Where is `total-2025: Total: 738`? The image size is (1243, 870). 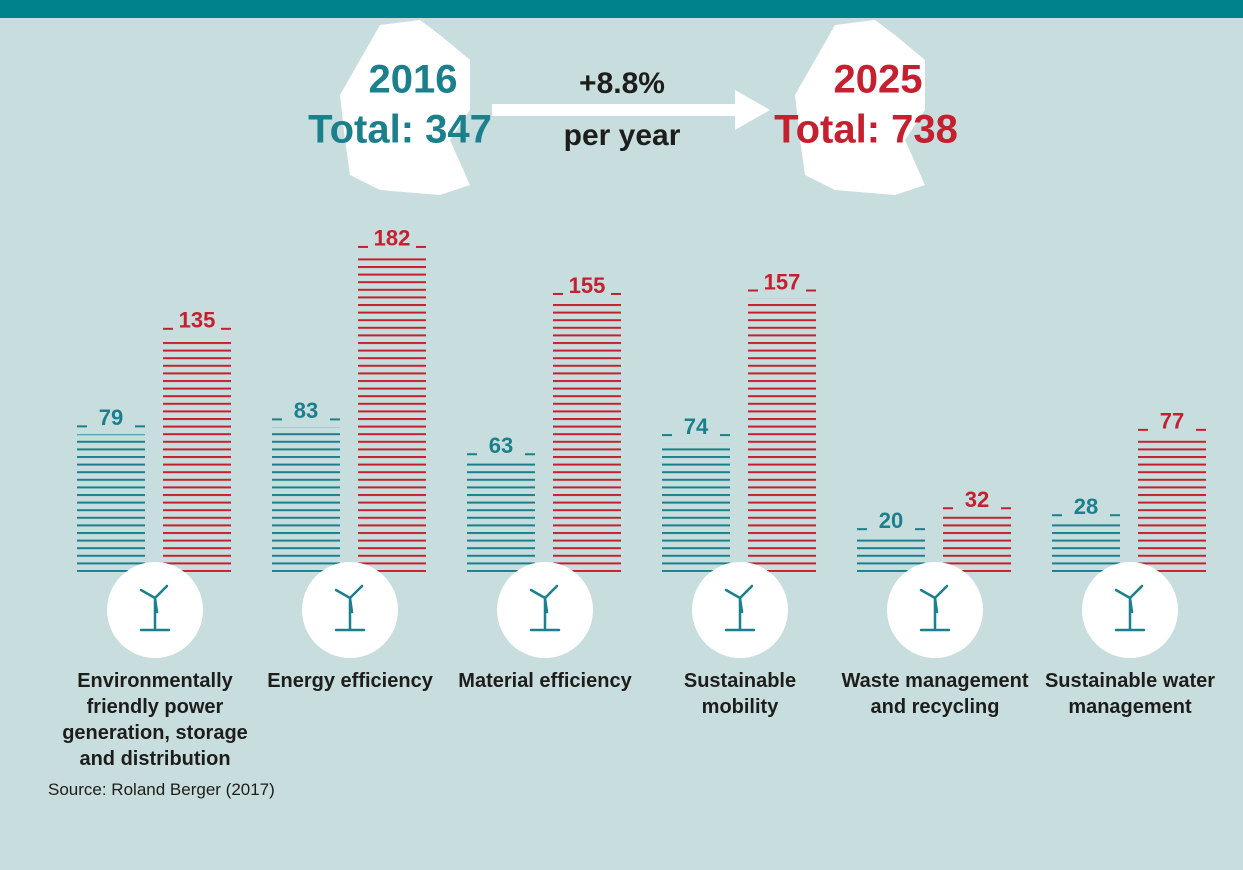 total-2025: Total: 738 is located at coordinates (866, 130).